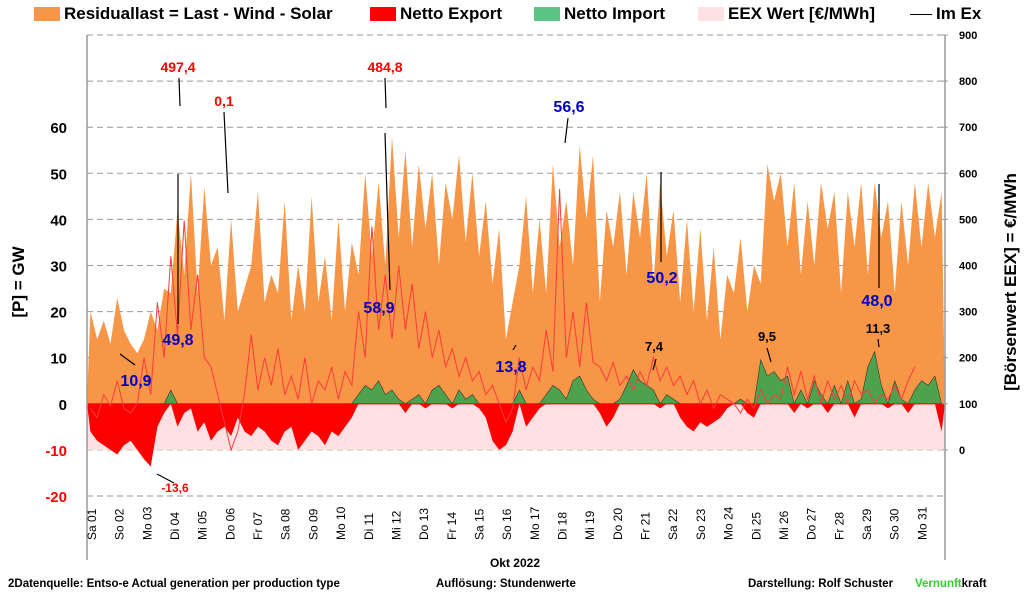 The image size is (1024, 596). What do you see at coordinates (378, 308) in the screenshot?
I see `annotation-label: 58,9` at bounding box center [378, 308].